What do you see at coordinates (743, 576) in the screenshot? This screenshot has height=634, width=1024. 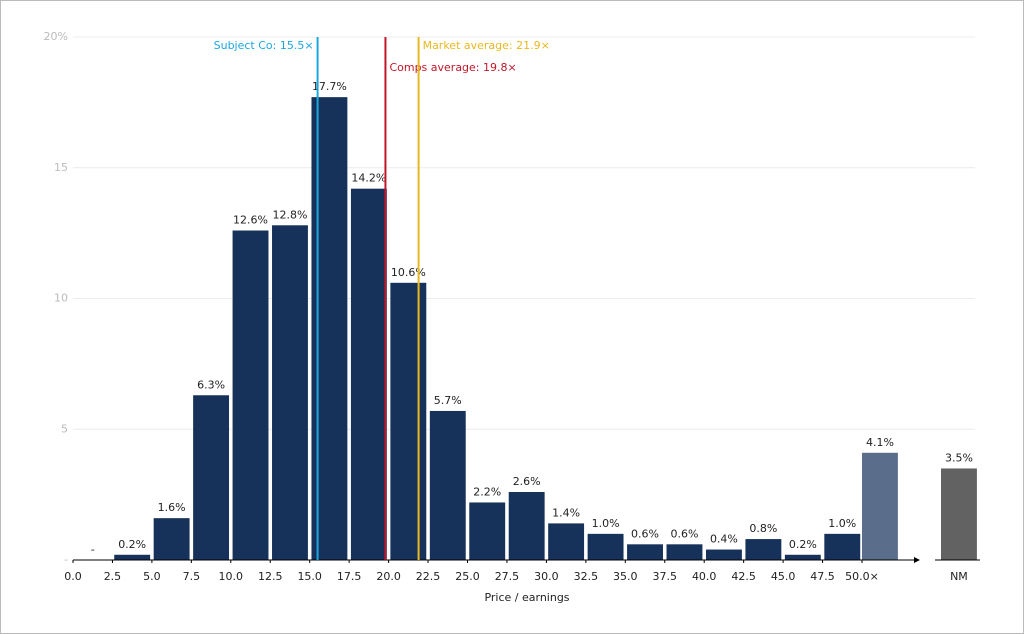 I see `x-tick-label: 42.5` at bounding box center [743, 576].